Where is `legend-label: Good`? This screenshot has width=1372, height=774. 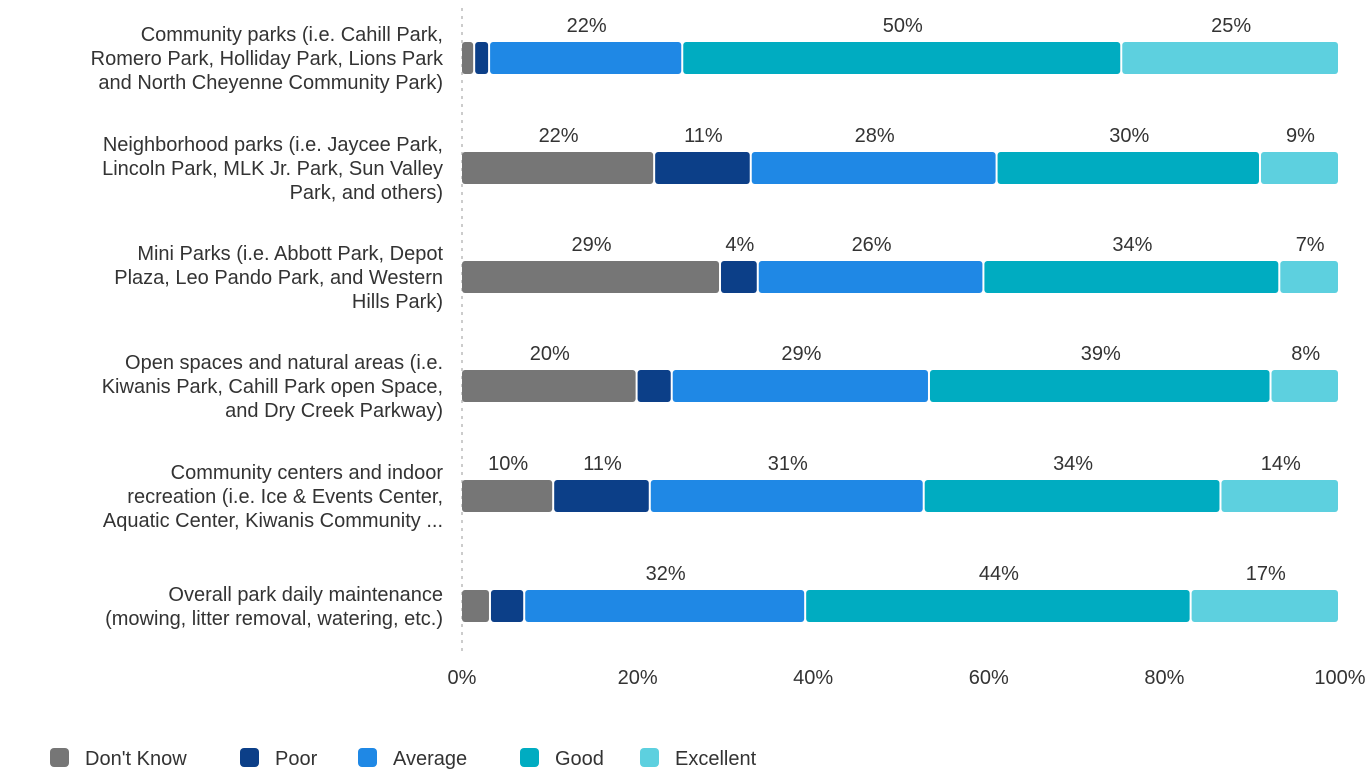 legend-label: Good is located at coordinates (579, 759).